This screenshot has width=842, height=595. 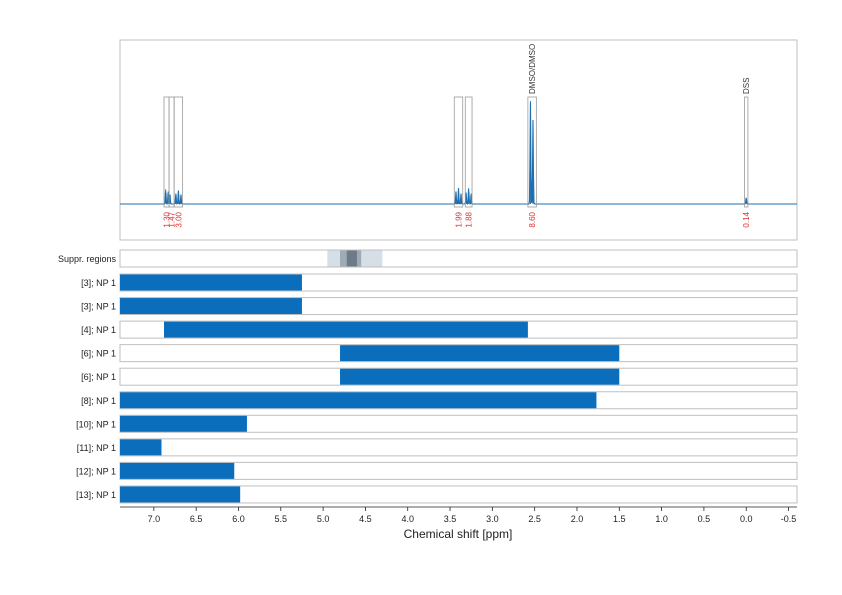 I want to click on range-row-label: [12]; NP 1, so click(x=96, y=471).